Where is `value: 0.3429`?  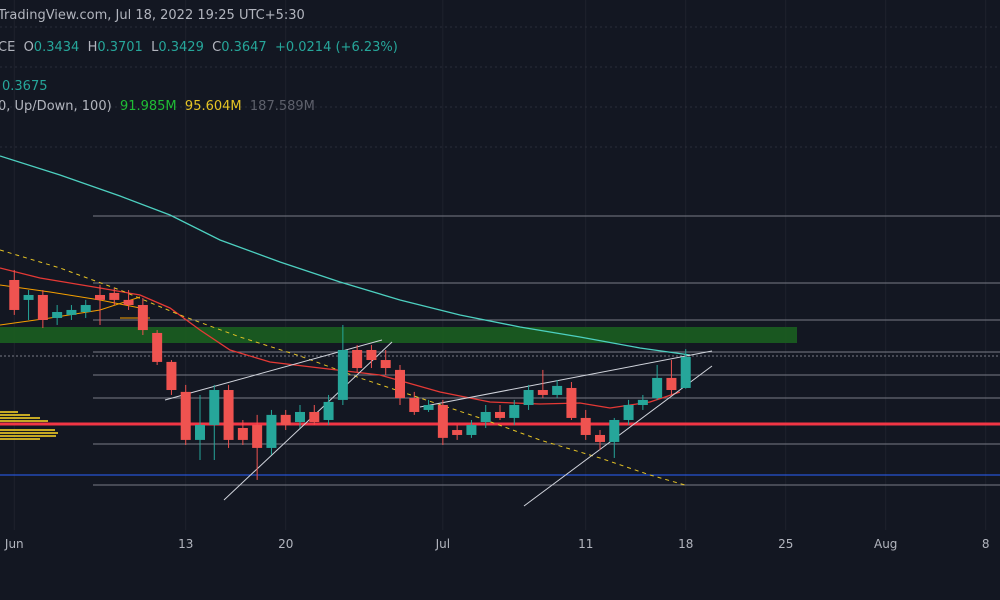 value: 0.3429 is located at coordinates (181, 47).